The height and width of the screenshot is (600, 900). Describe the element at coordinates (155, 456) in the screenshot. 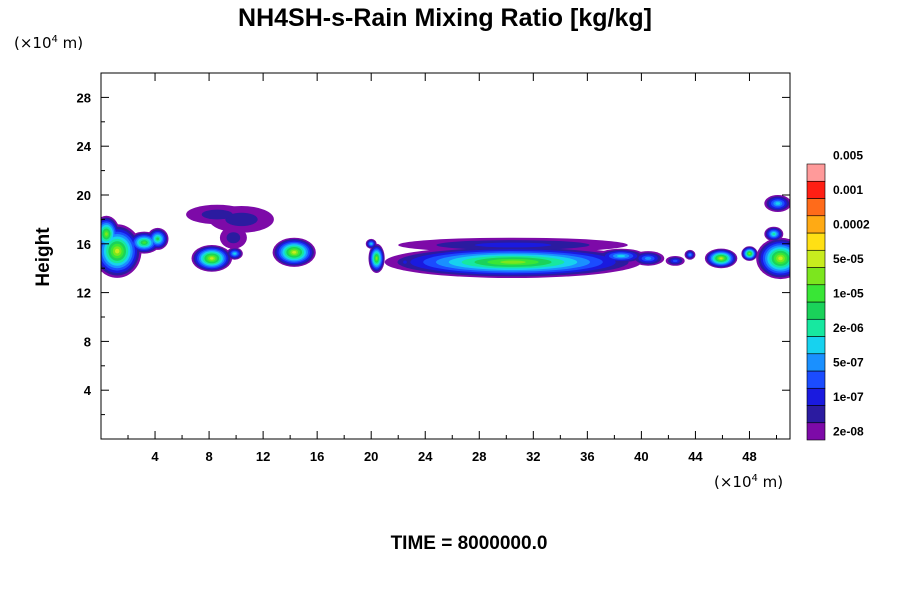

I see `x-tick-label: 4` at that location.